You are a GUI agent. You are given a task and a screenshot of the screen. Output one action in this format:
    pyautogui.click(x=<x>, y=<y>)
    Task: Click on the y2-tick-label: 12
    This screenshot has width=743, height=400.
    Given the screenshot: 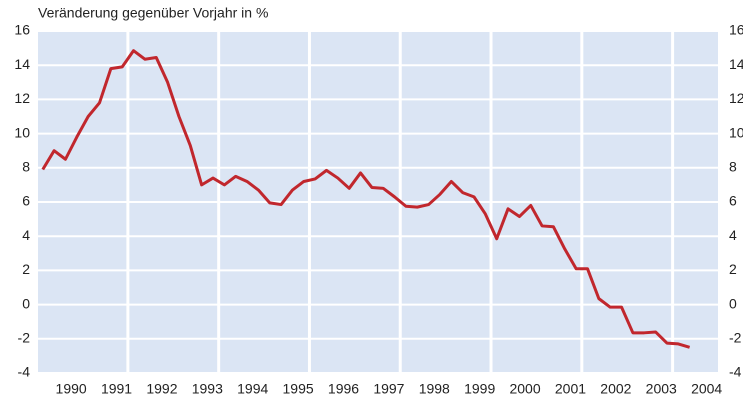 What is the action you would take?
    pyautogui.click(x=736, y=98)
    